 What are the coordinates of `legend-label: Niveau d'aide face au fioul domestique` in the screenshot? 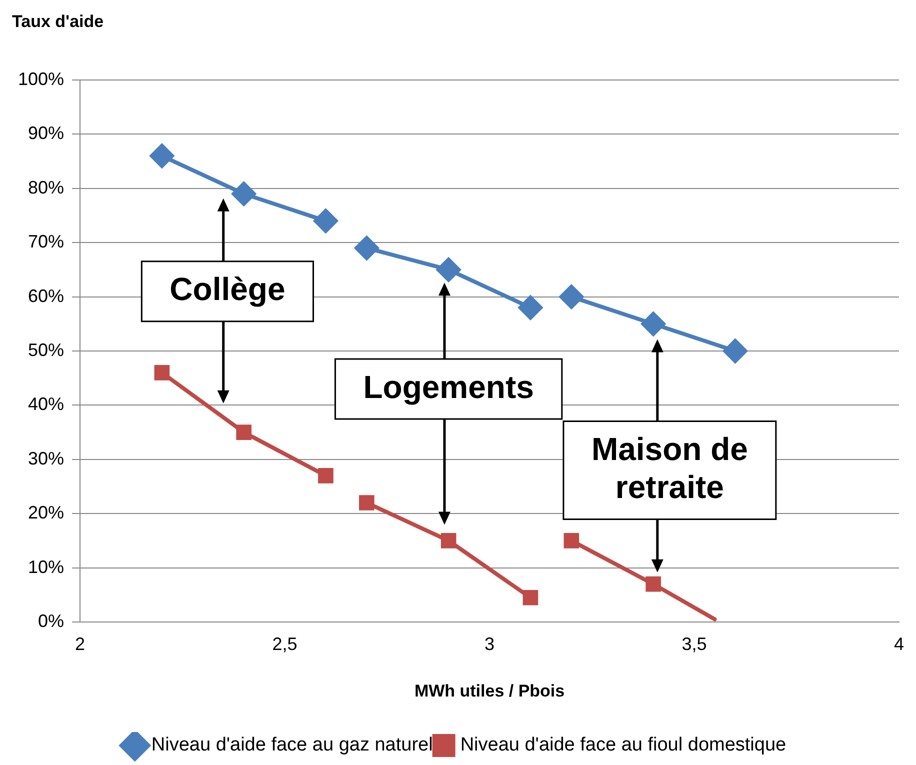 It's located at (623, 745).